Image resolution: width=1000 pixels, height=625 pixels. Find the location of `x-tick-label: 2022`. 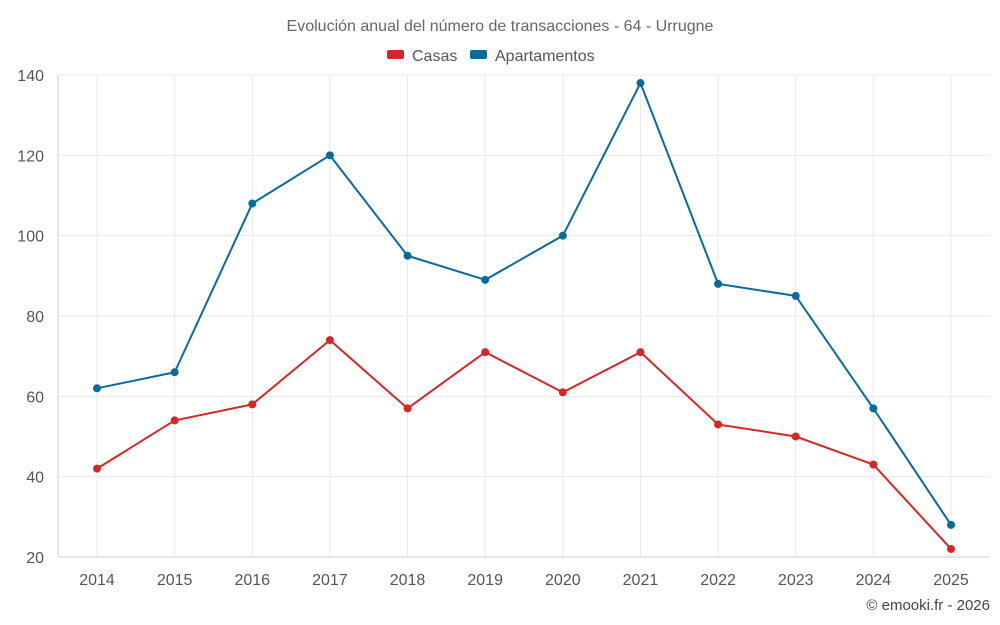

x-tick-label: 2022 is located at coordinates (718, 580).